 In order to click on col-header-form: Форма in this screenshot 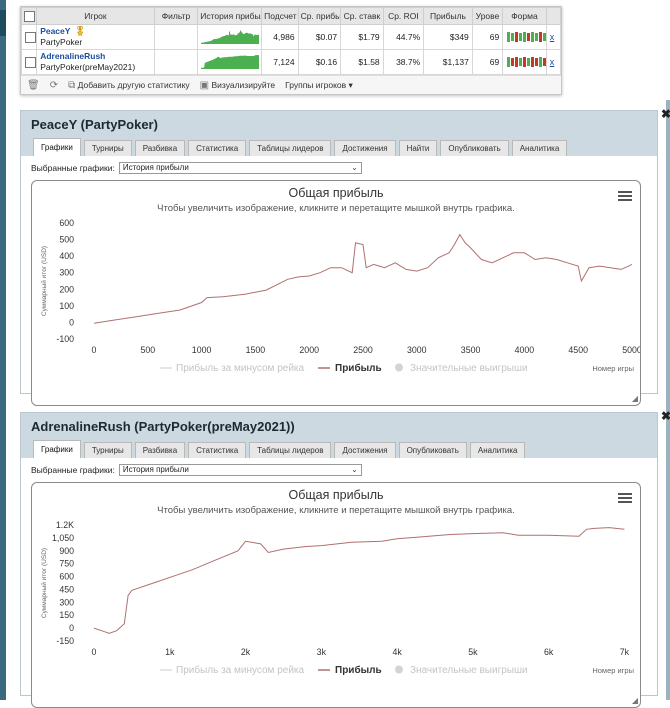, I will do `click(524, 16)`.